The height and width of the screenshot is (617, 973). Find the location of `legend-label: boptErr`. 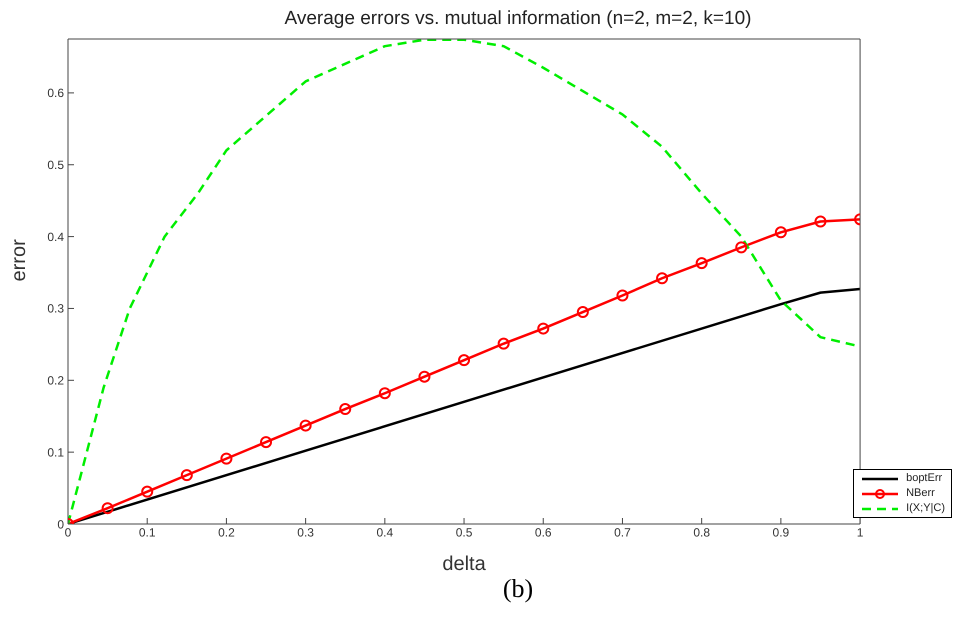

legend-label: boptErr is located at coordinates (924, 478).